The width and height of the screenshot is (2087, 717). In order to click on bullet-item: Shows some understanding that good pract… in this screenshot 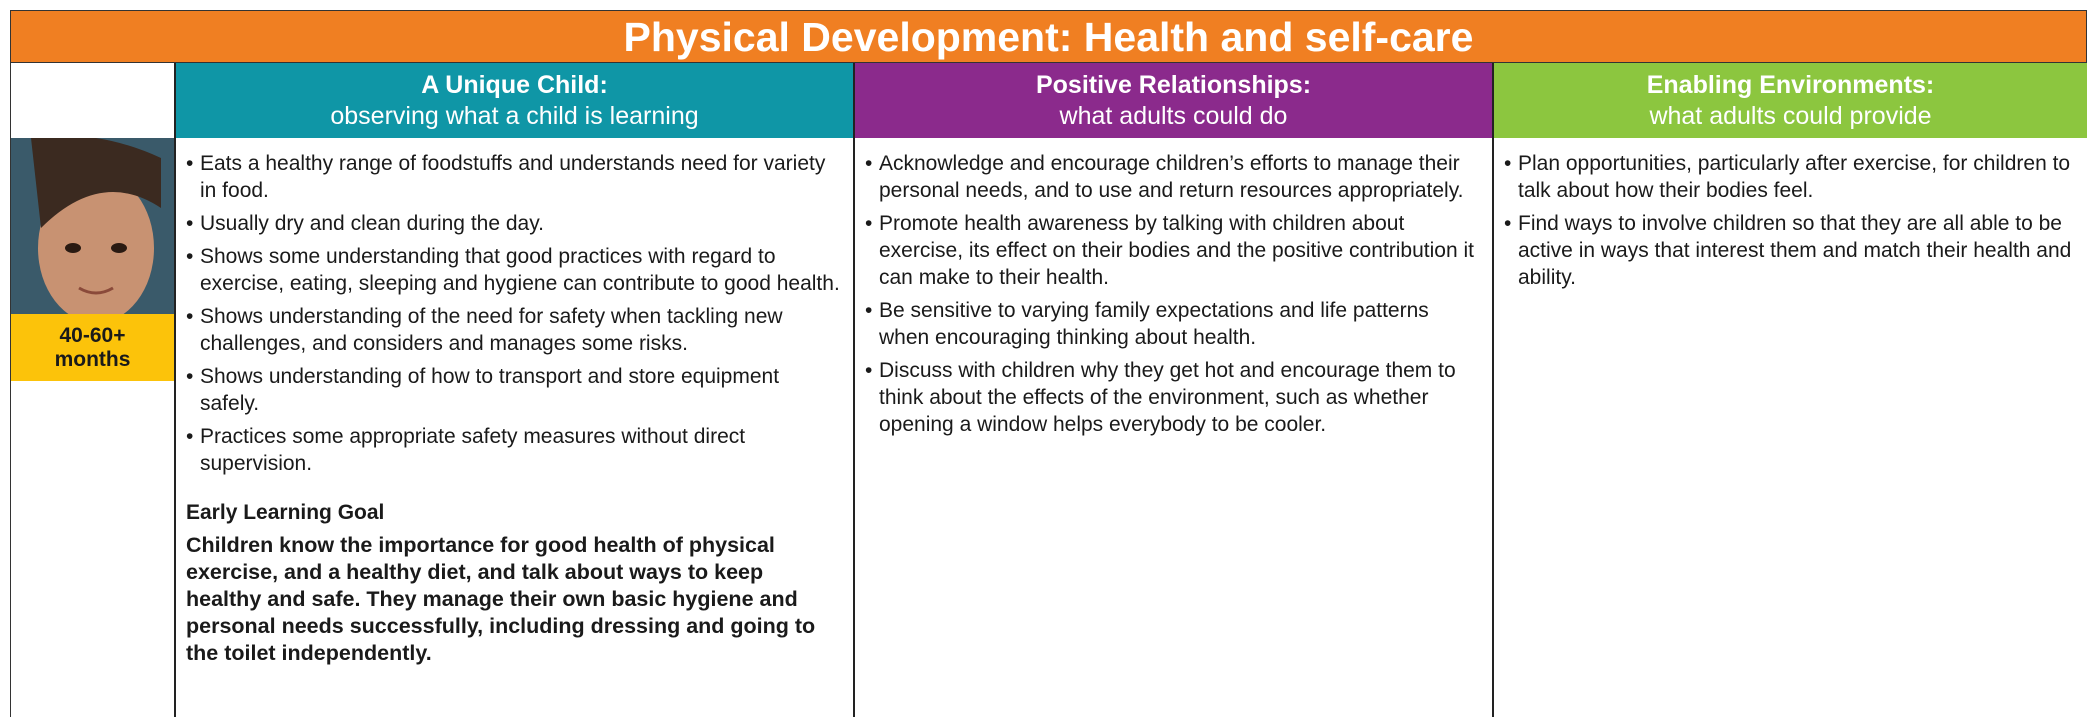, I will do `click(513, 270)`.